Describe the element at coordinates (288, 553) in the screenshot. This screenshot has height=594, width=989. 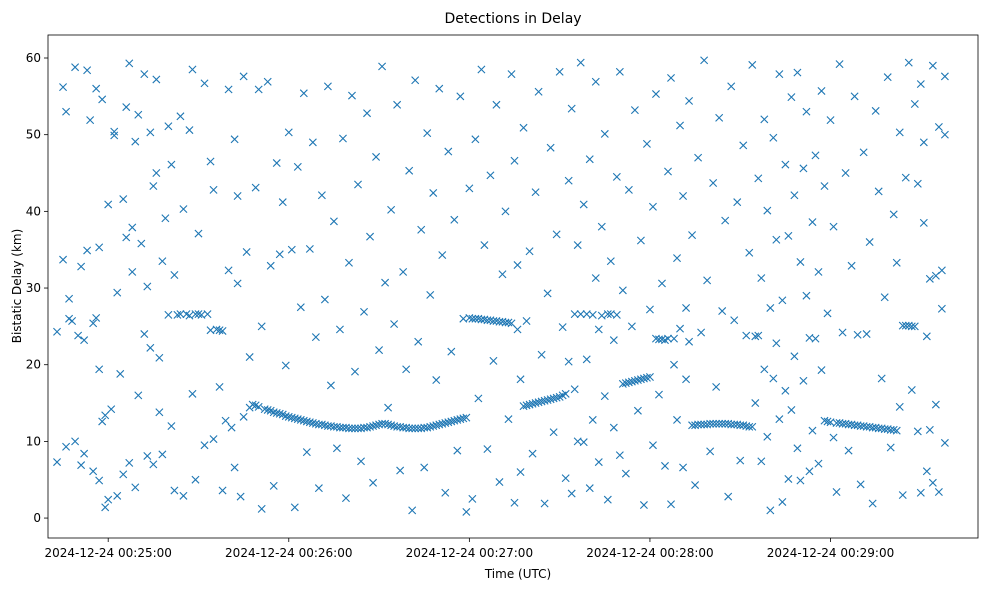
I see `x-tick-label: 2024-12-24 00:26:00` at that location.